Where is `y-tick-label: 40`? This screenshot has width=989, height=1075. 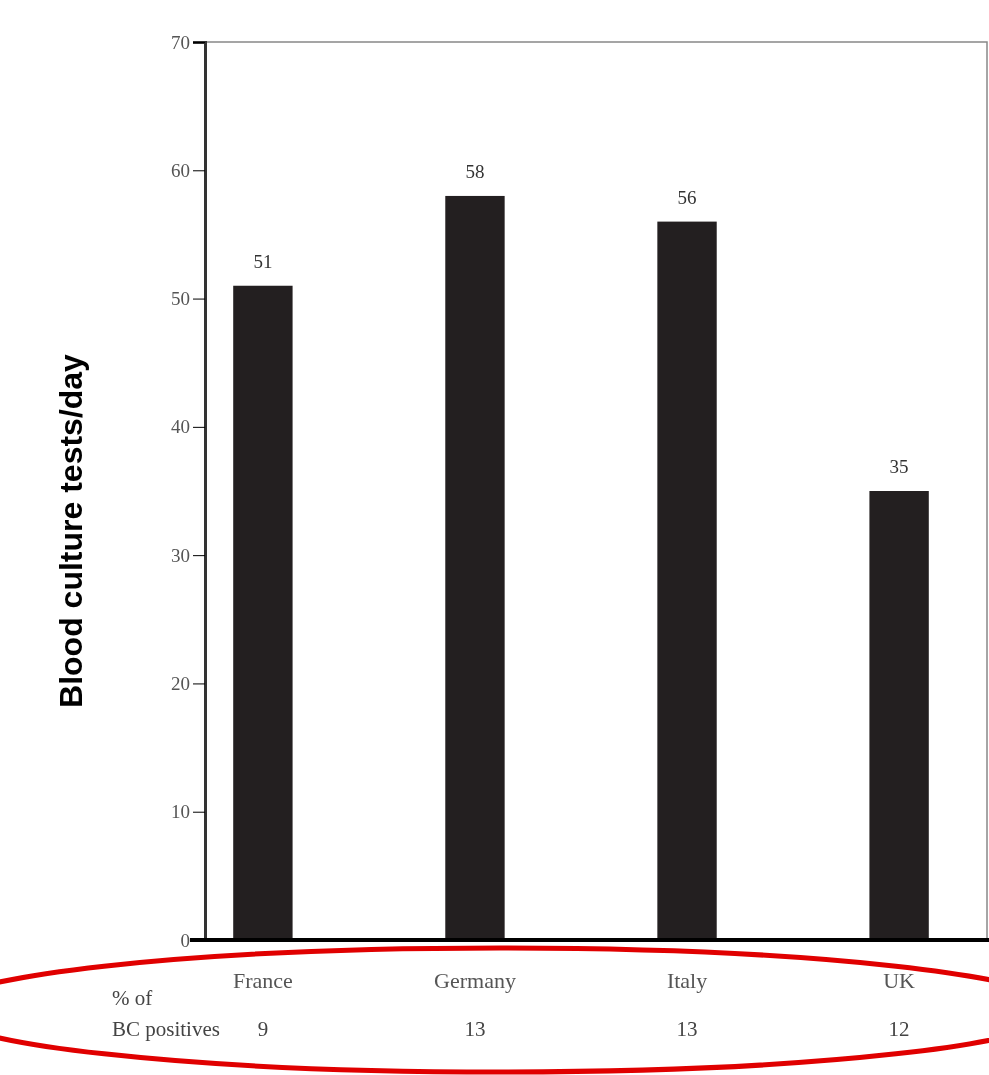 y-tick-label: 40 is located at coordinates (180, 427).